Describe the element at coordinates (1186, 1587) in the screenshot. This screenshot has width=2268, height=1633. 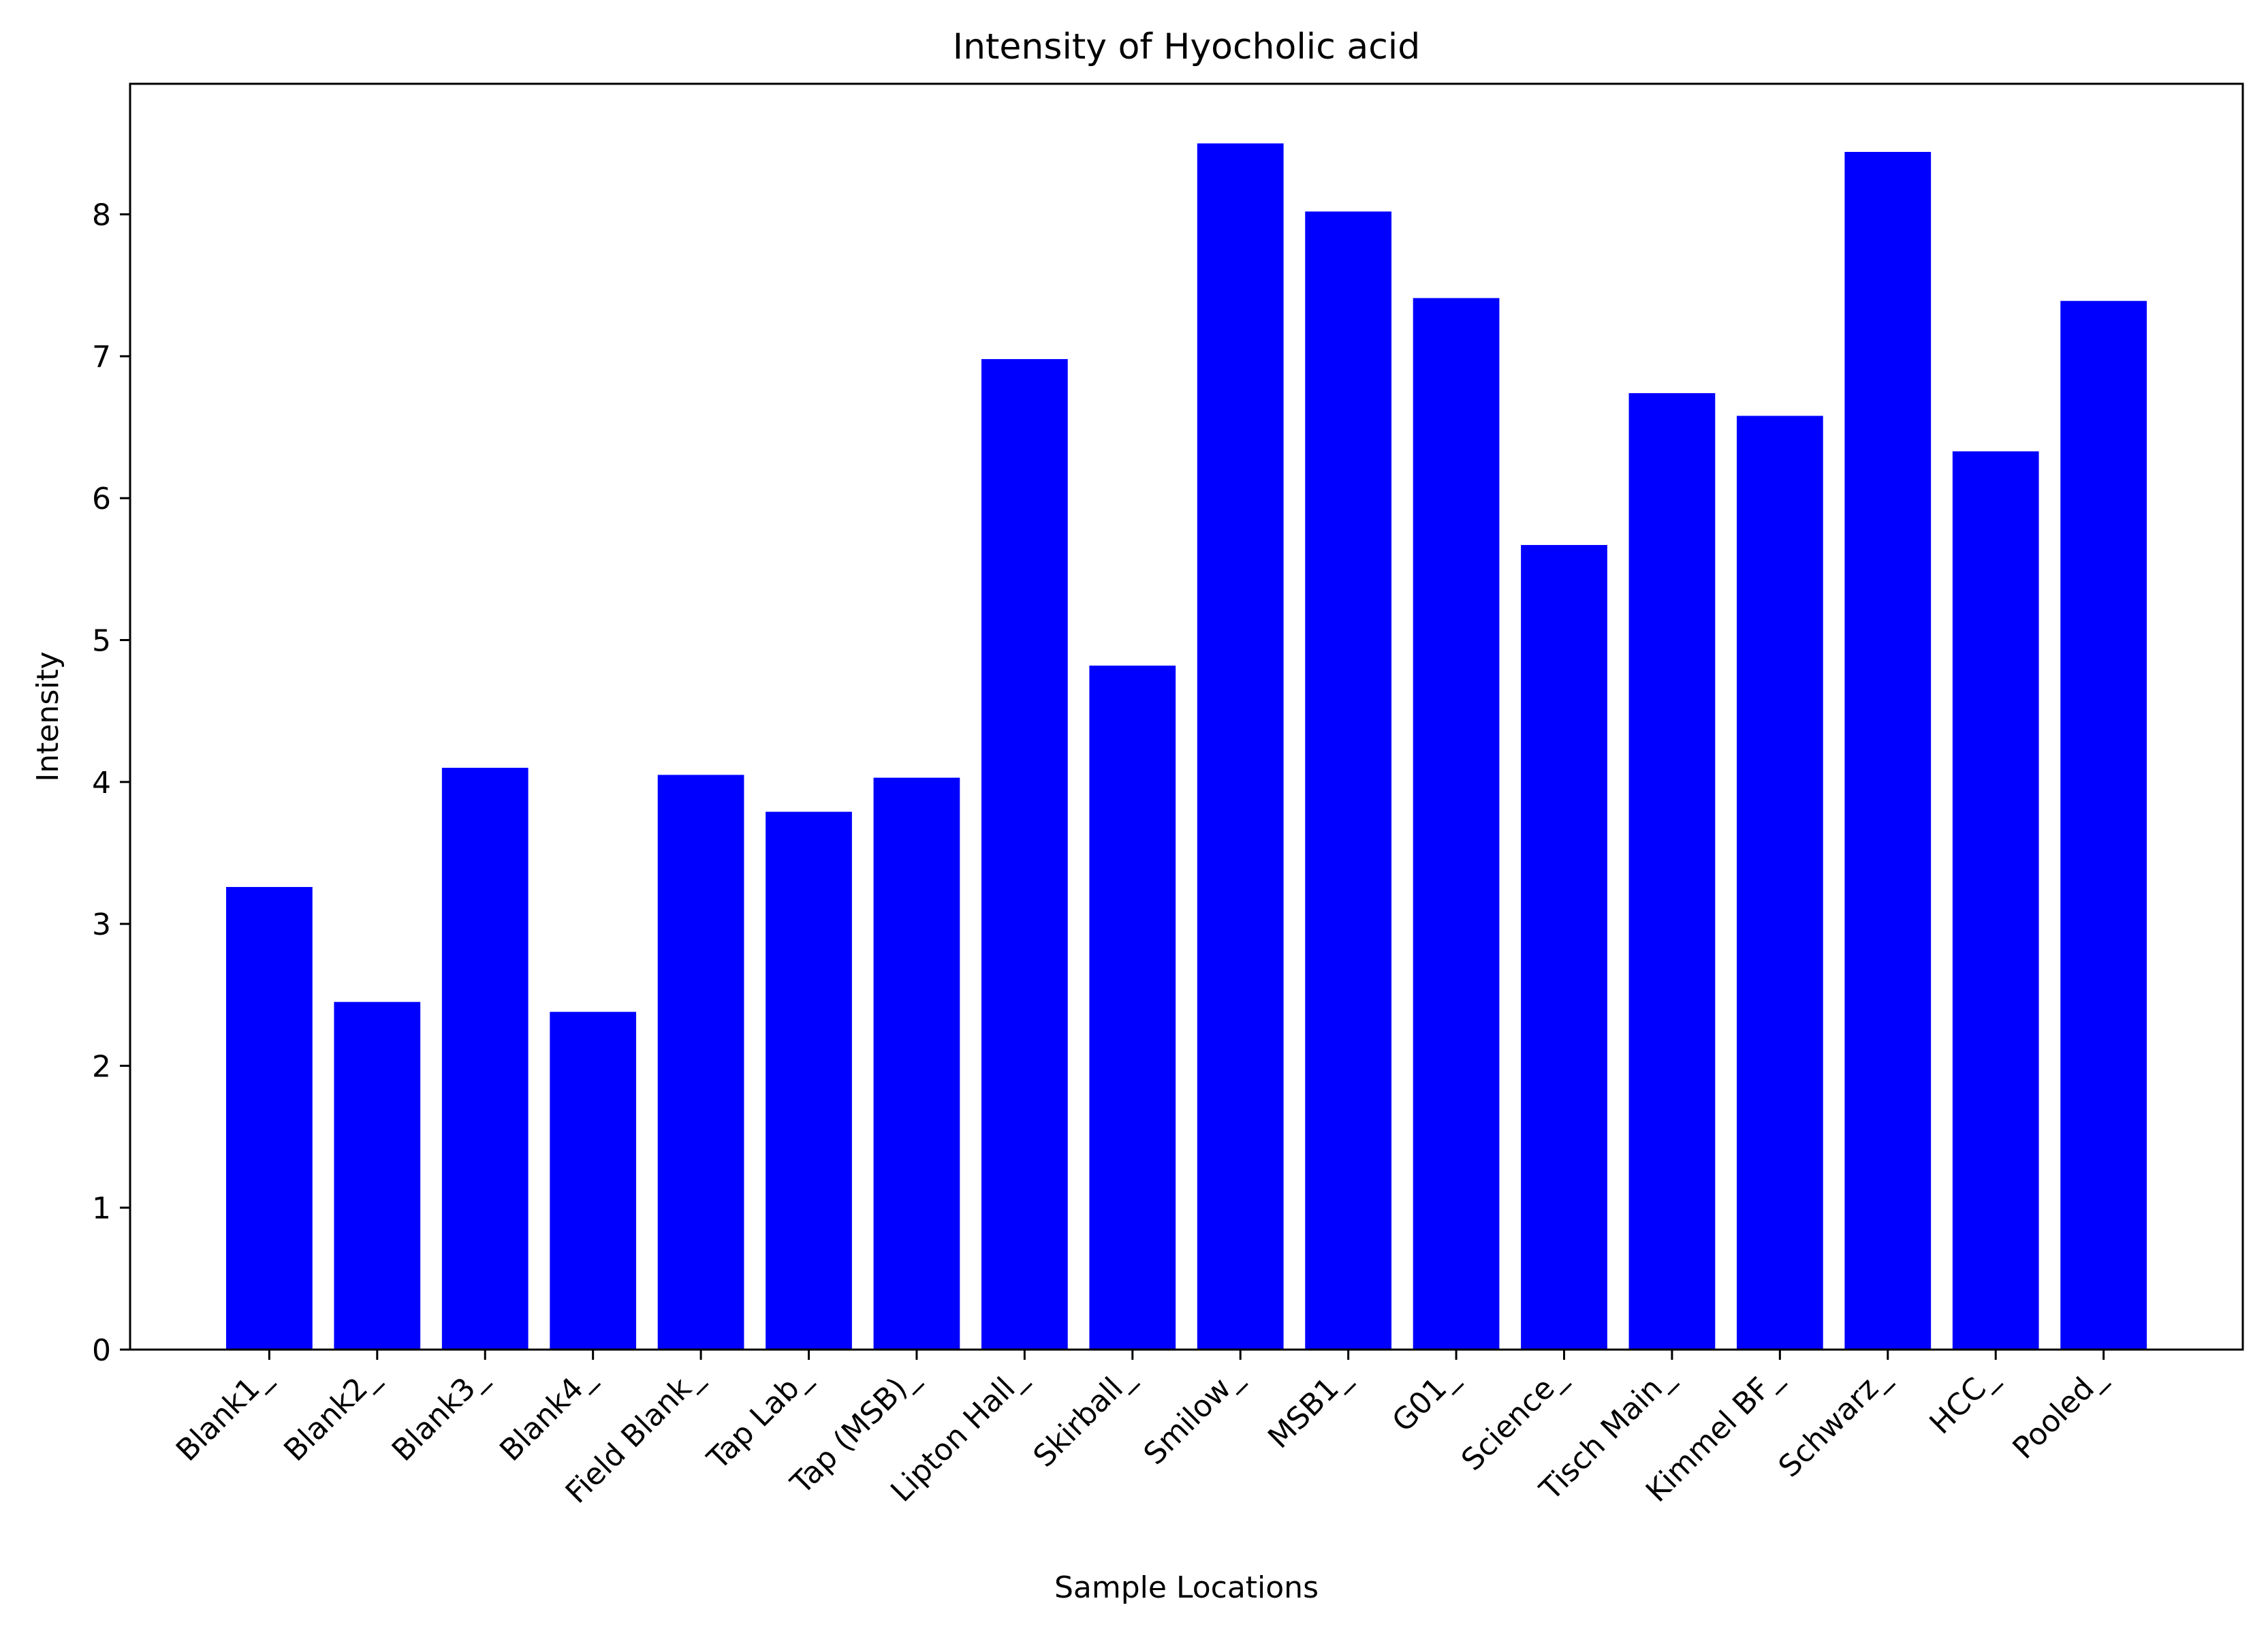
I see `x-axis-label: Sample Locations` at that location.